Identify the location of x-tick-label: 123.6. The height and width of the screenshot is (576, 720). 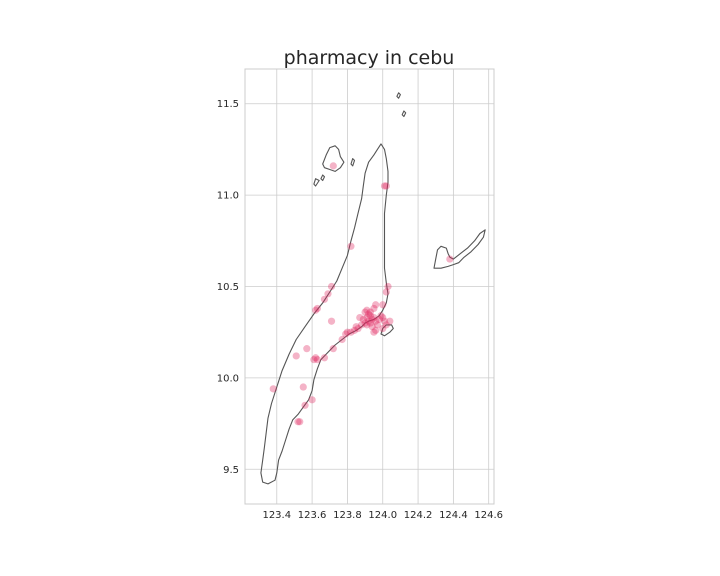
(312, 515).